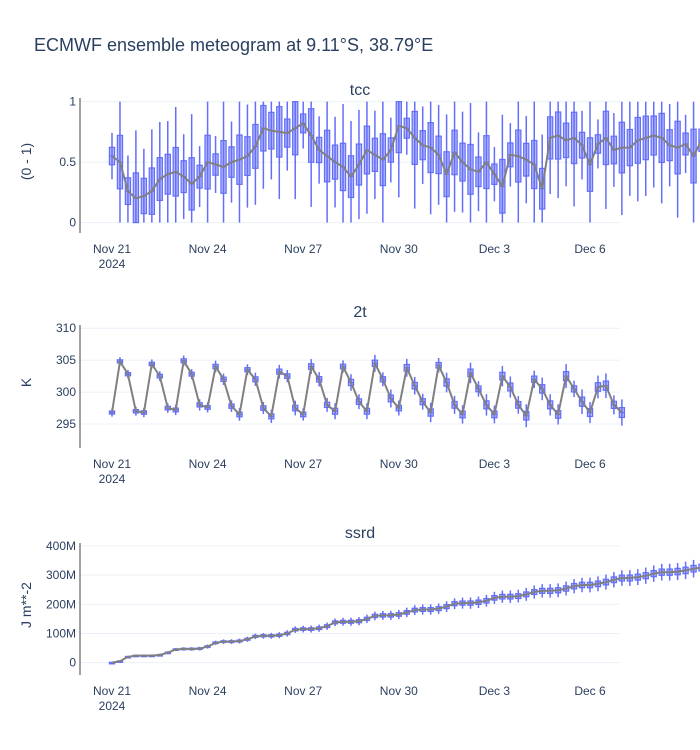 This screenshot has height=750, width=700. I want to click on y-tick-label: 310, so click(66, 328).